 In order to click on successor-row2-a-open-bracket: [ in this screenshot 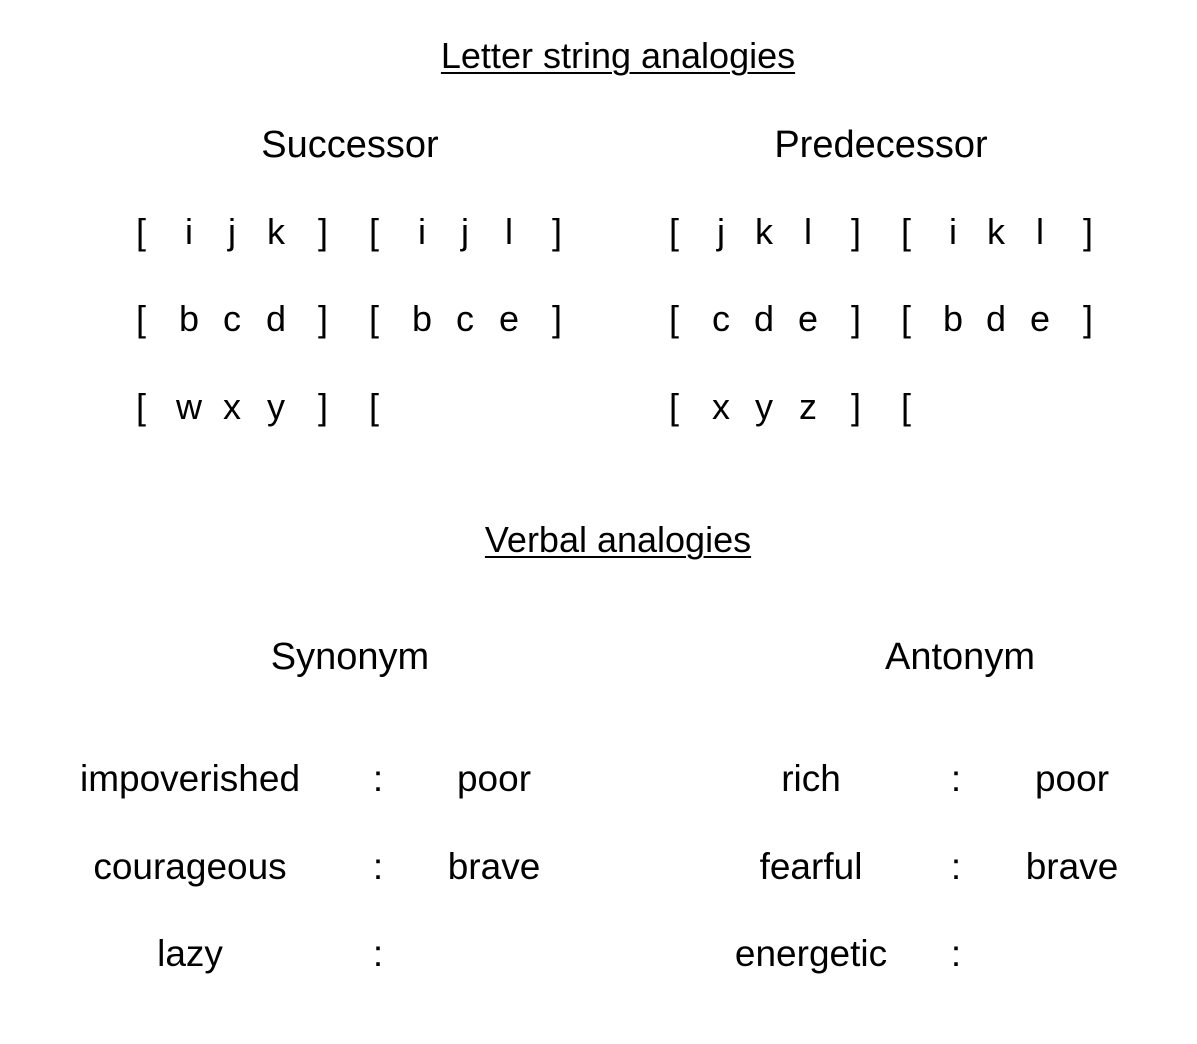, I will do `click(141, 318)`.